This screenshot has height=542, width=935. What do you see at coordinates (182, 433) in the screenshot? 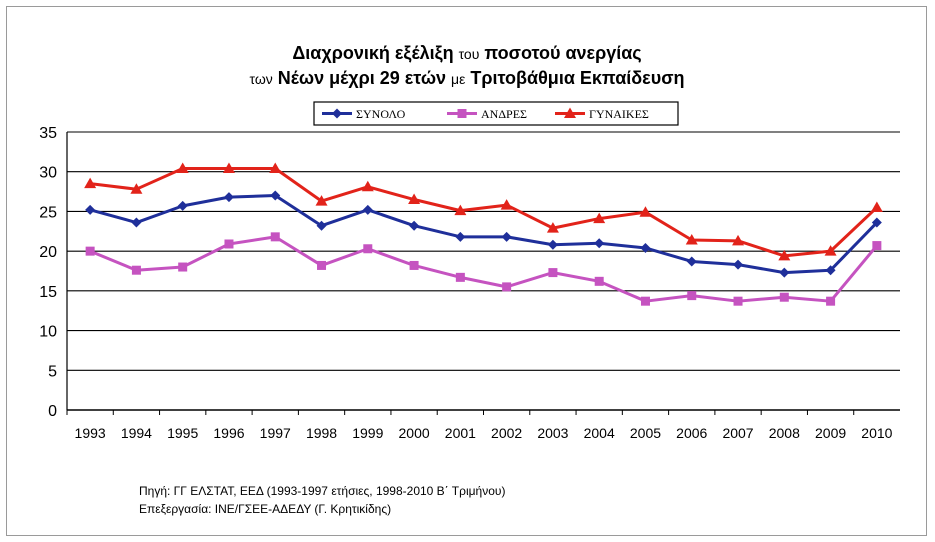
I see `x-tick-label: 1995` at bounding box center [182, 433].